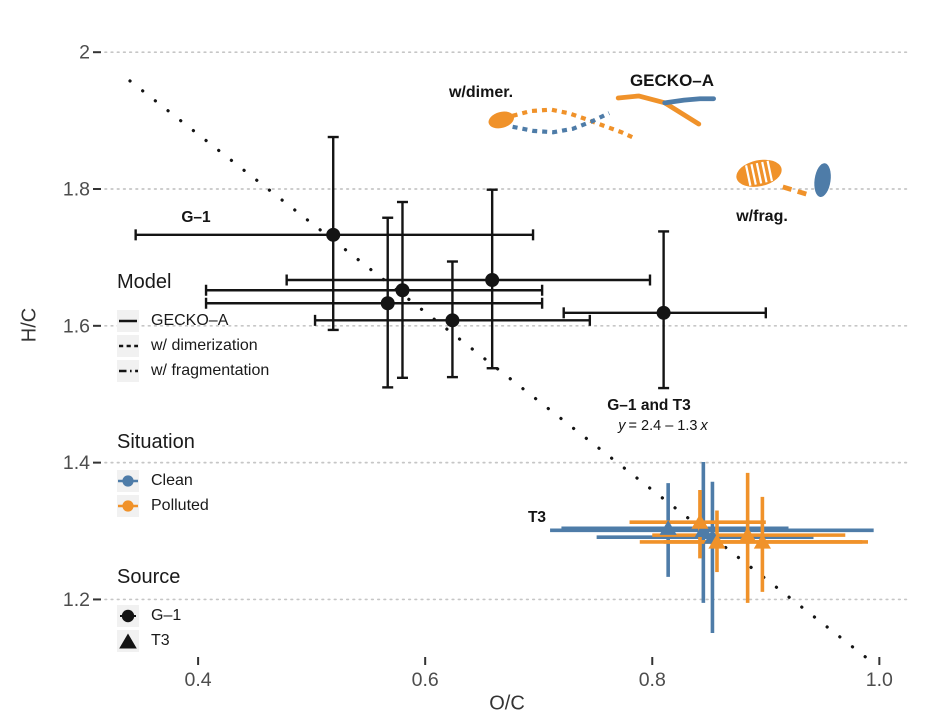 This screenshot has height=727, width=926. I want to click on legend-item-fragmentation: w/ fragmentation, so click(193, 371).